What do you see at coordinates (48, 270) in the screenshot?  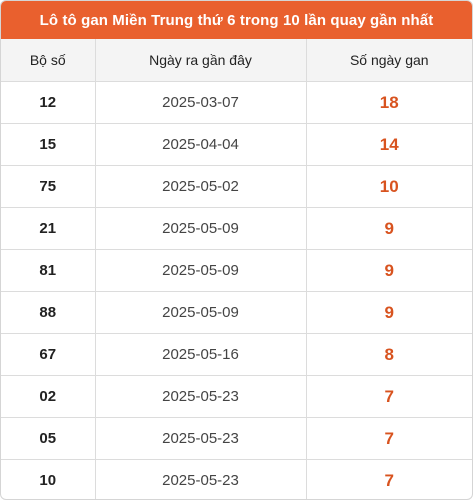 I see `cell-number: 81` at bounding box center [48, 270].